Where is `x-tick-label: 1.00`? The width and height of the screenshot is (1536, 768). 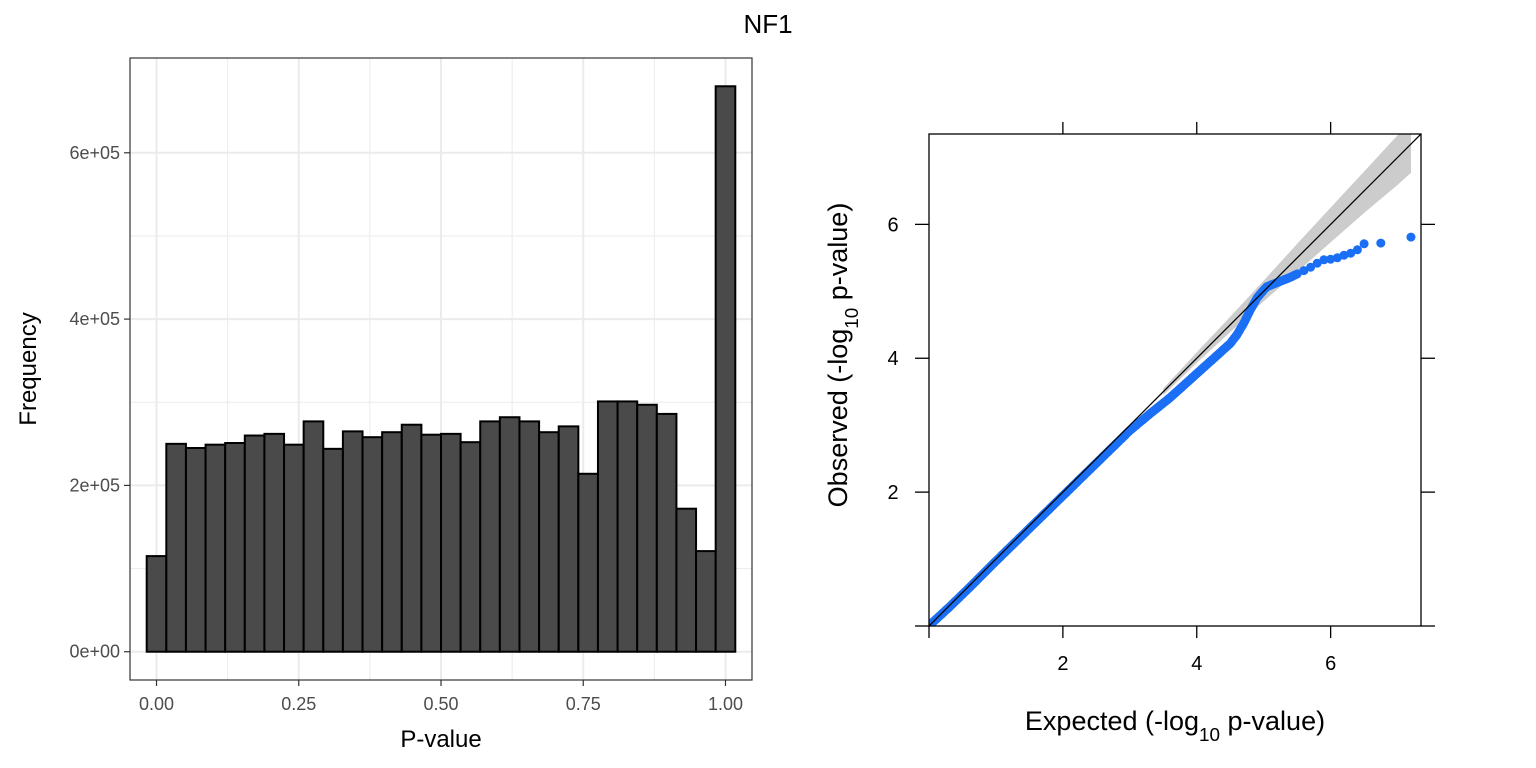 x-tick-label: 1.00 is located at coordinates (725, 704).